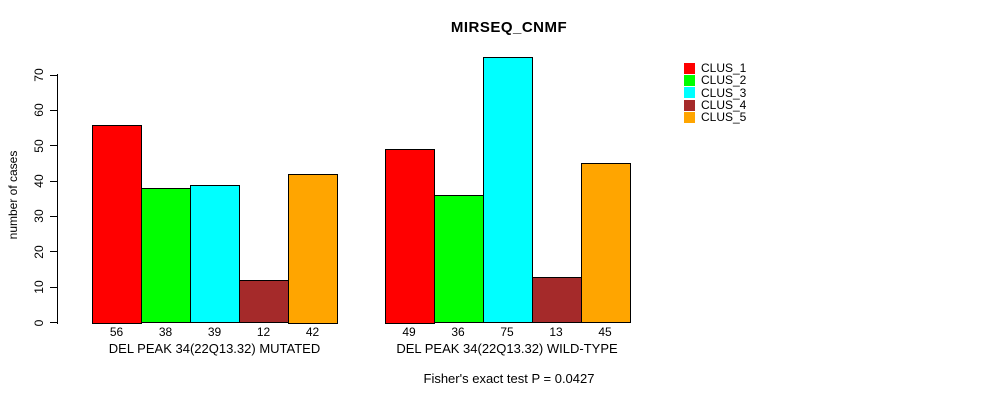 This screenshot has width=990, height=400. I want to click on legend-label: CLUS_5, so click(724, 117).